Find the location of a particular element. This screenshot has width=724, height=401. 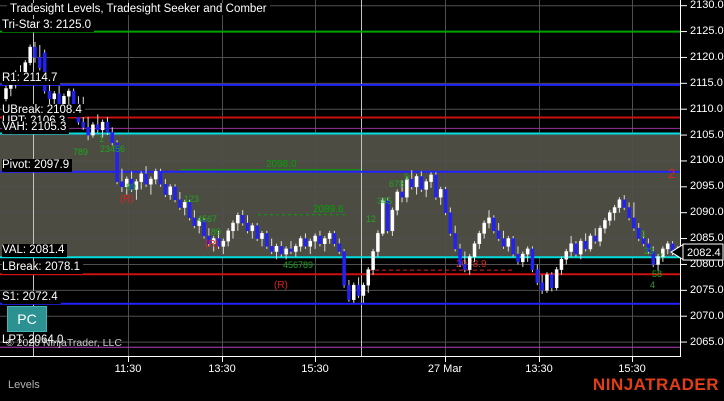

time-axis is located at coordinates (340, 367).